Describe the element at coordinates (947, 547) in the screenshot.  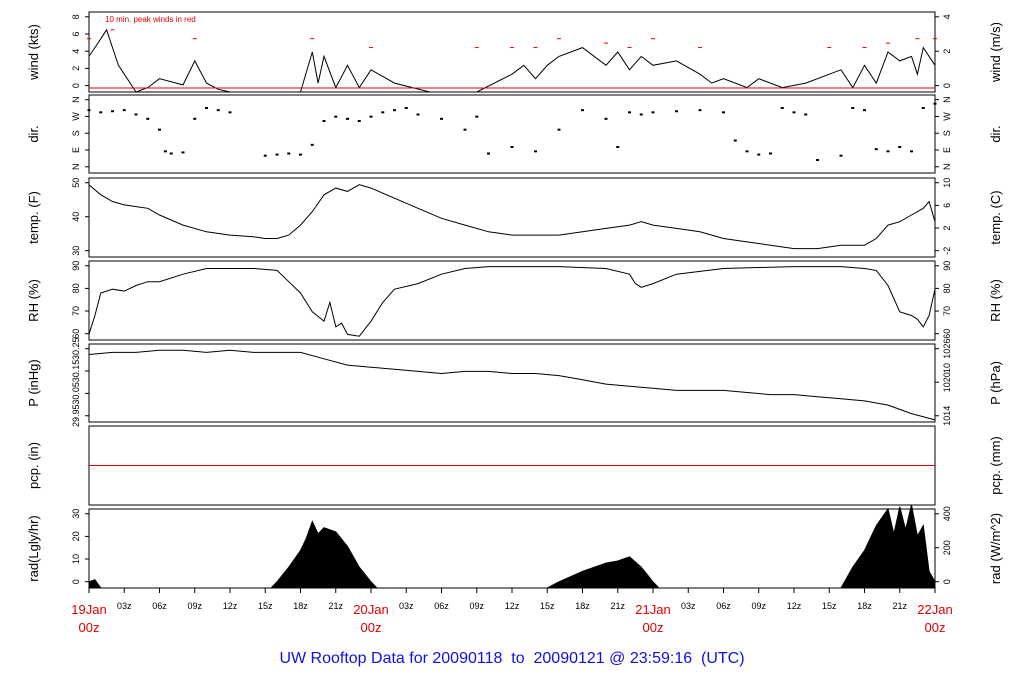
I see `ytick-label-right: 200` at that location.